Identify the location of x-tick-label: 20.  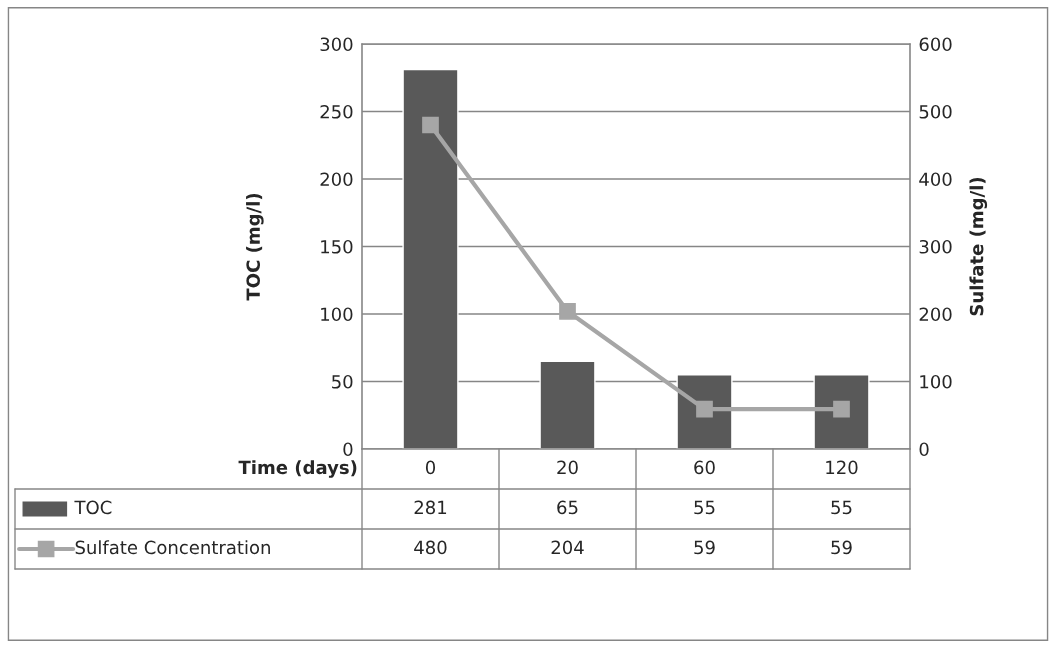
(567, 467).